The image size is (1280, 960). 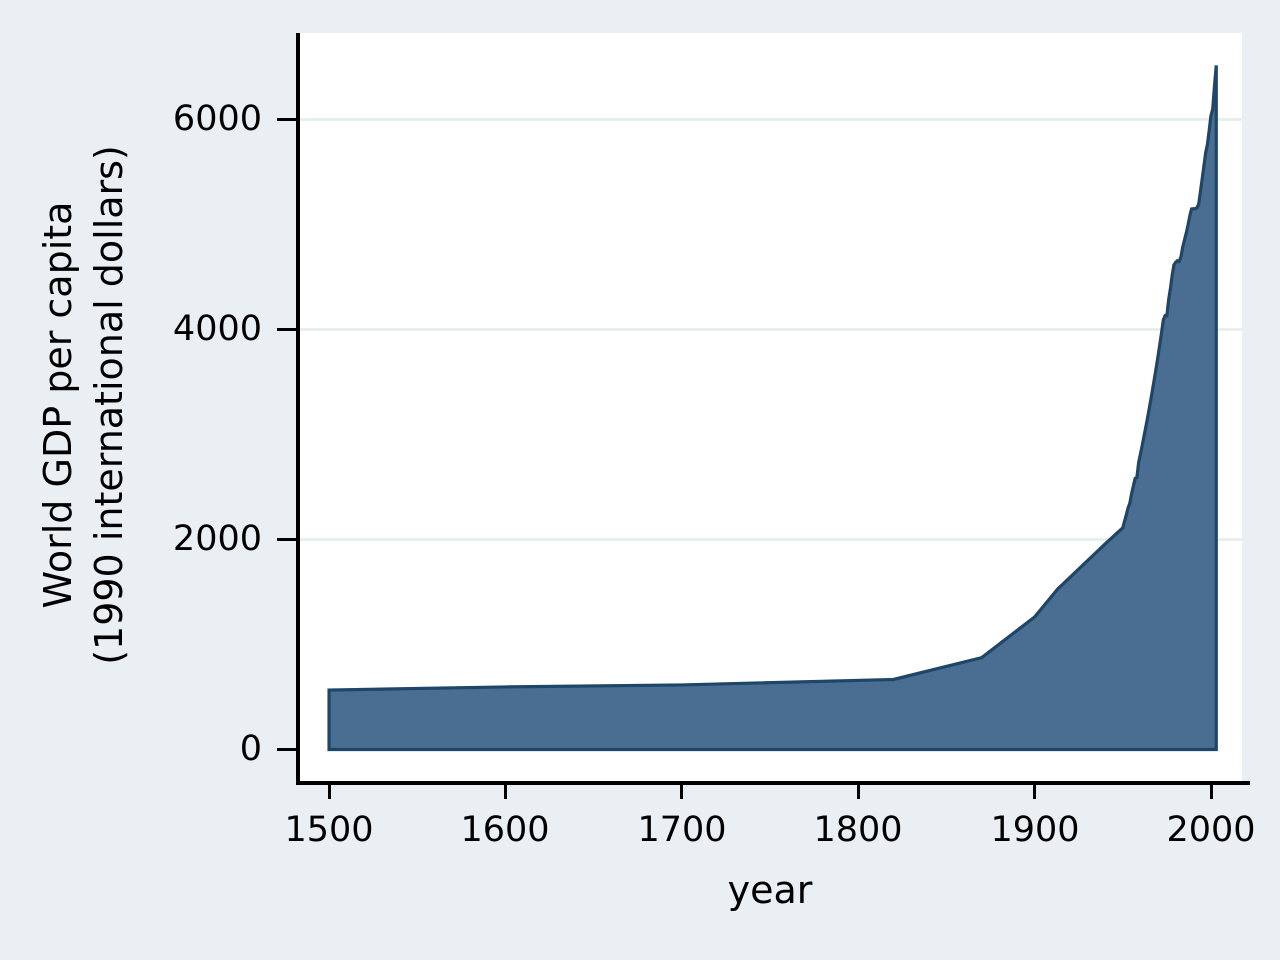 I want to click on y-tick-label-4000: 4000, so click(x=217, y=329).